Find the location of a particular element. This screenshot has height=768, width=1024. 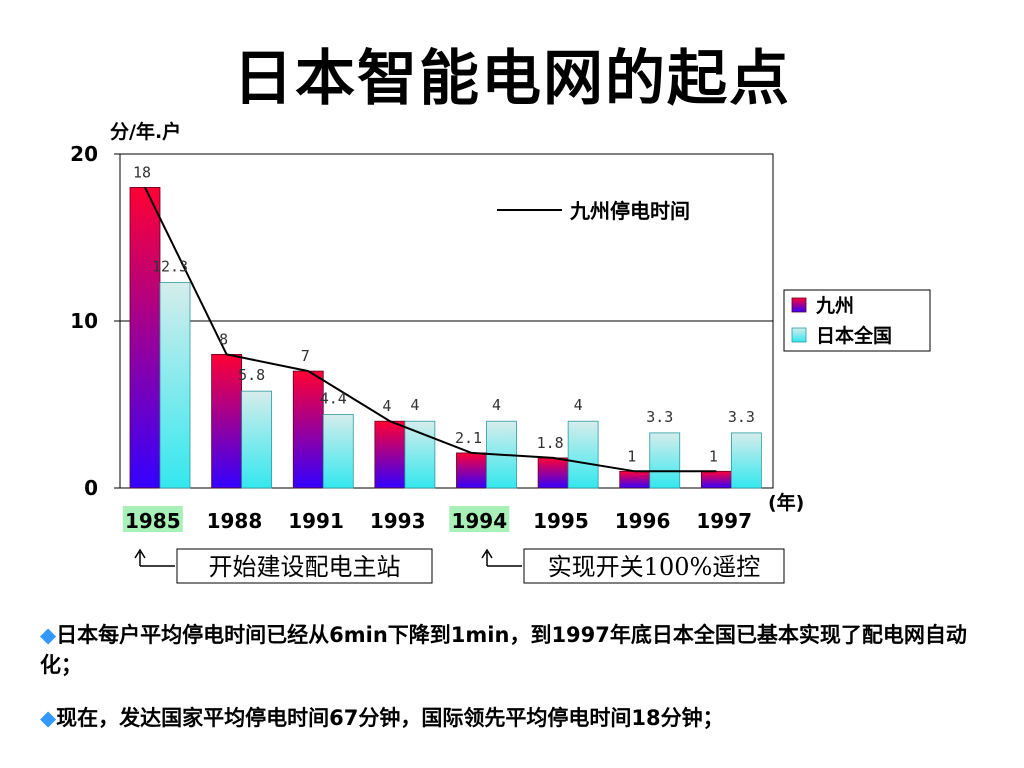

data-label-japan-1995: 4 is located at coordinates (578, 405).